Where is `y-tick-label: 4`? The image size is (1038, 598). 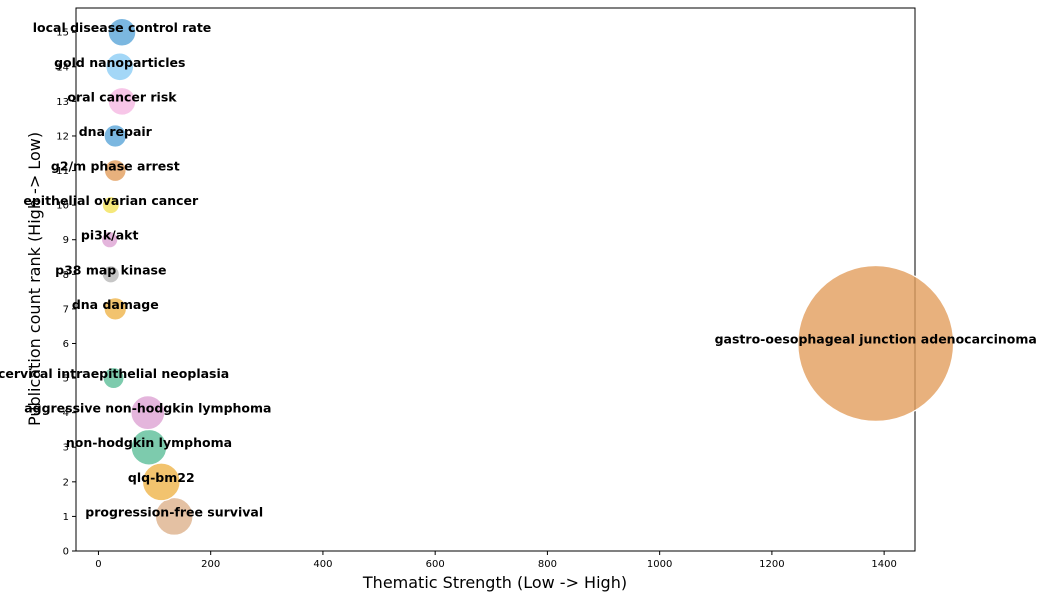 y-tick-label: 4 is located at coordinates (66, 413).